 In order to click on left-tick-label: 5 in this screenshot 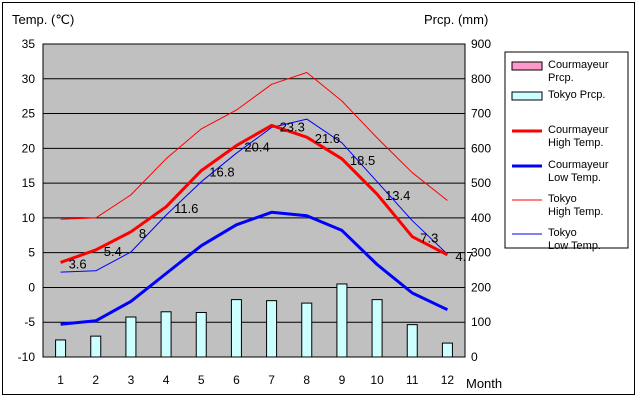, I will do `click(31, 253)`.